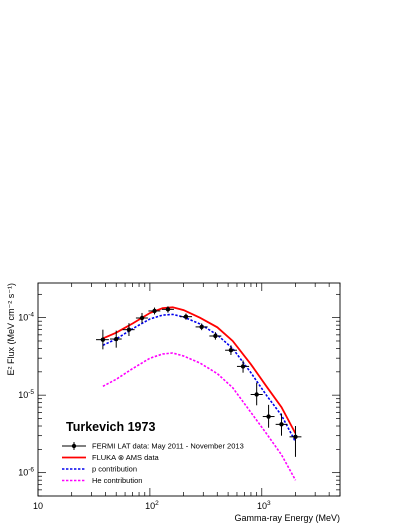  What do you see at coordinates (152, 505) in the screenshot?
I see `x-tick-label: 10²` at bounding box center [152, 505].